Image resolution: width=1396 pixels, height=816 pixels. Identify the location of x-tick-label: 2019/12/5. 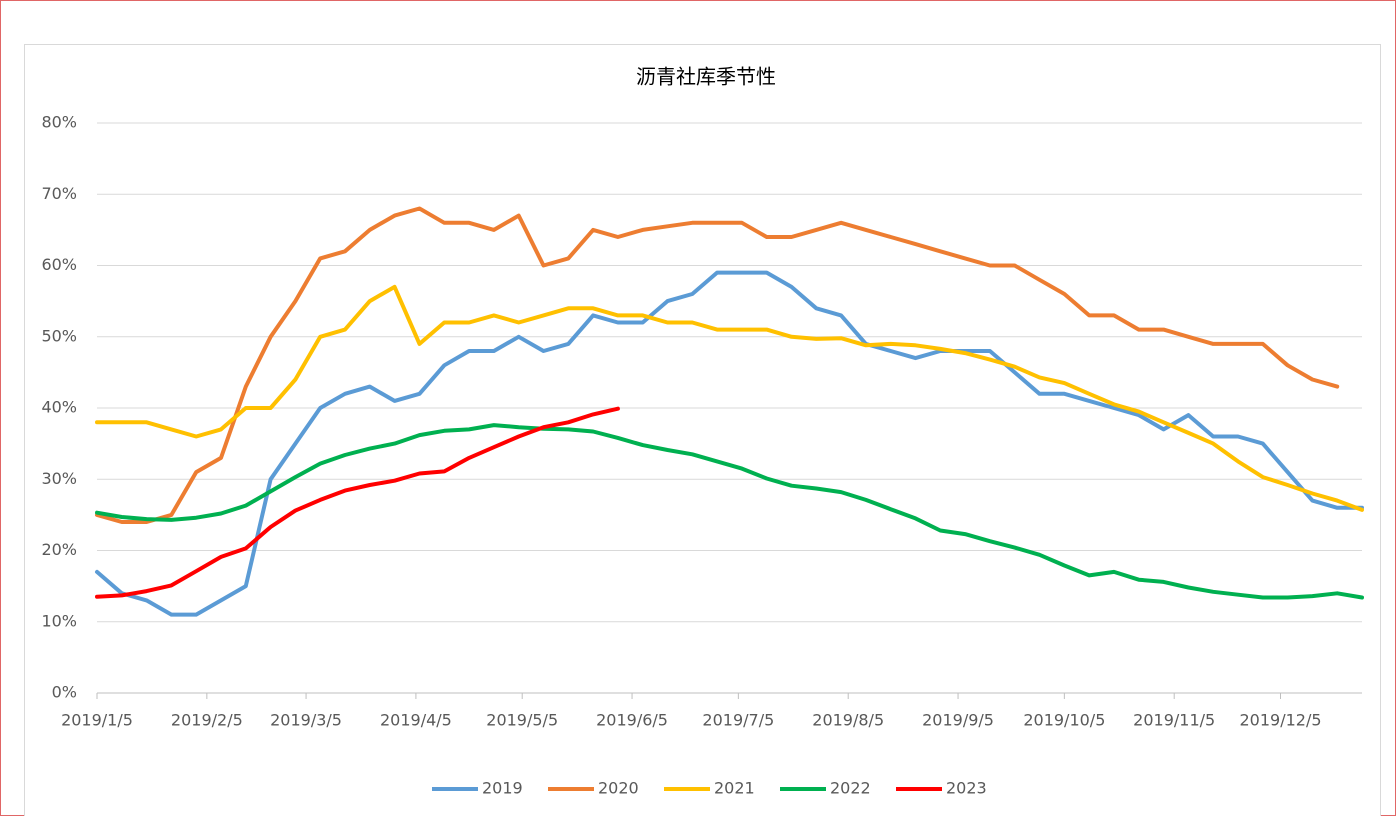
(1280, 720).